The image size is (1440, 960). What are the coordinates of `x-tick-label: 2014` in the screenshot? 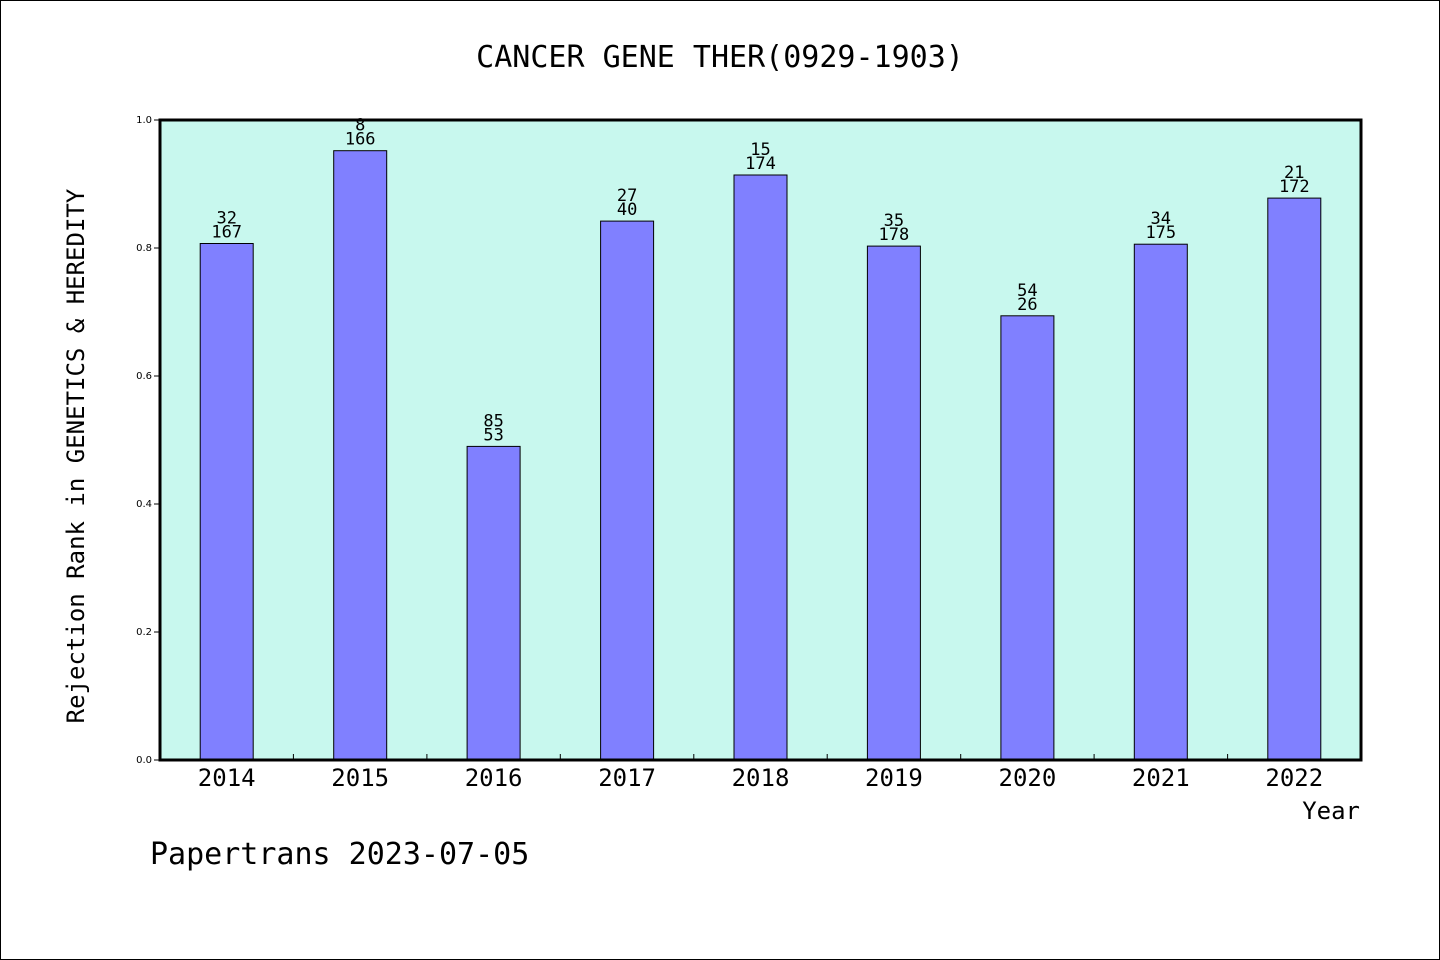 It's located at (227, 778).